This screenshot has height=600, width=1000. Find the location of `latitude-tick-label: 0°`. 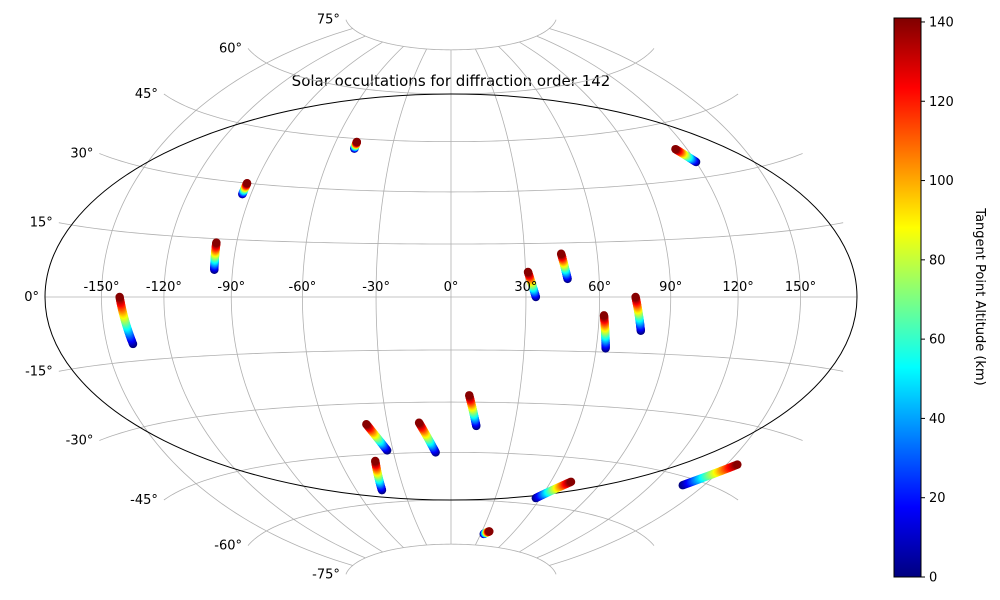

latitude-tick-label: 0° is located at coordinates (31, 297).